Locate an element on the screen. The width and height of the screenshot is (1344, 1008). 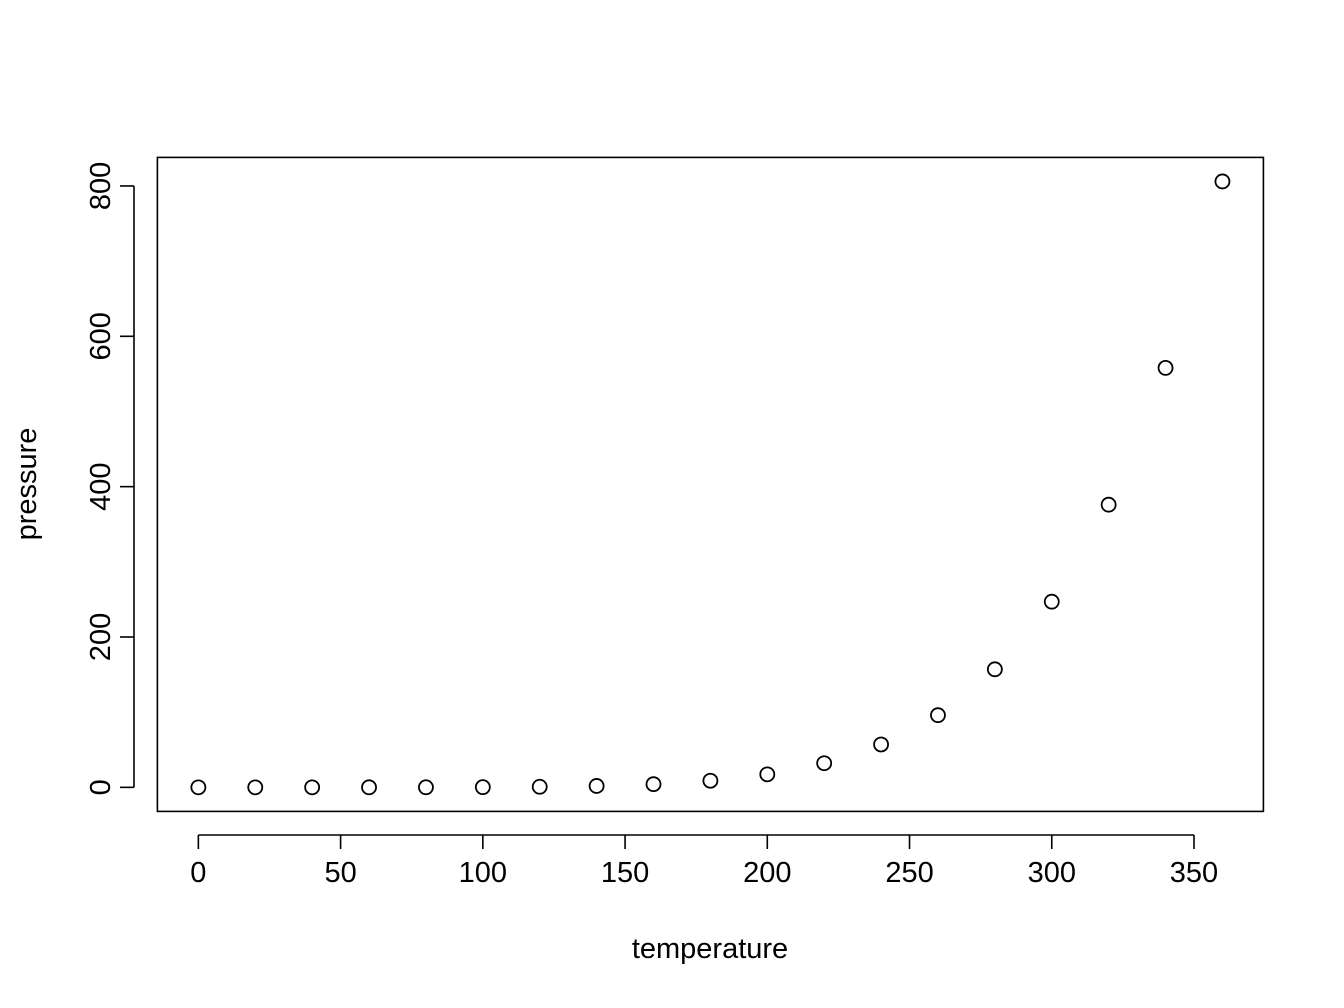
y-axis: 0 200 400 600 800 is located at coordinates (110, 478).